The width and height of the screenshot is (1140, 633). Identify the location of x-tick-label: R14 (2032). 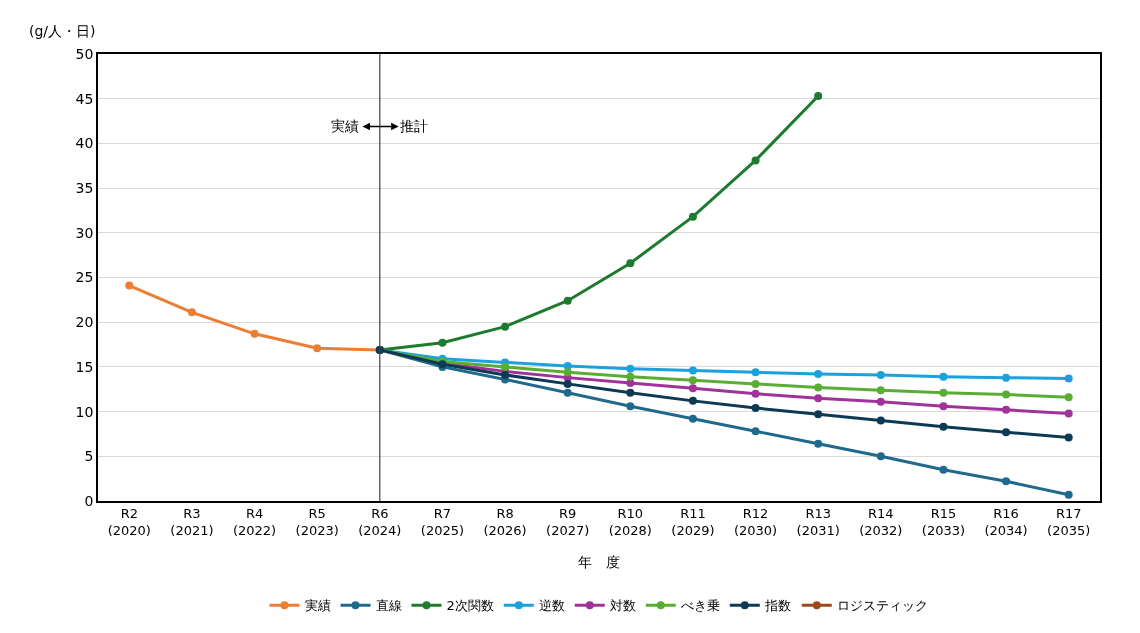
(881, 522).